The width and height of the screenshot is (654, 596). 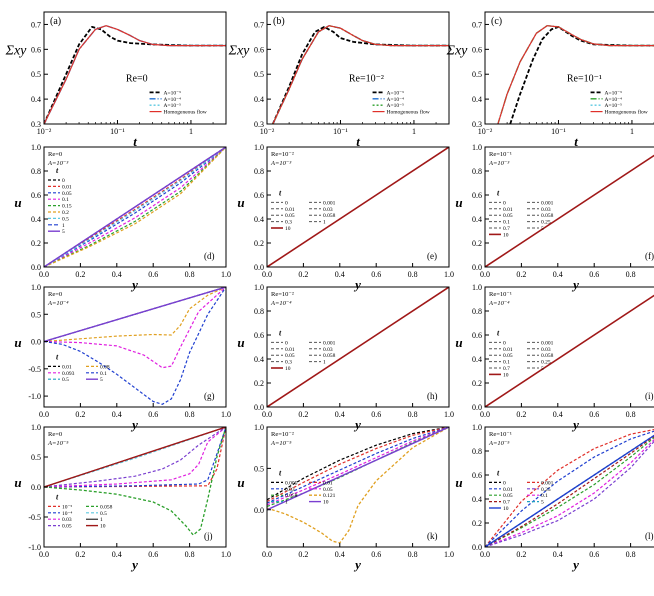 What do you see at coordinates (80, 511) in the screenshot?
I see `legend: t10⁻⁵ 0.058 10⁻⁴ 0.5 0.03 1 0.05 10` at bounding box center [80, 511].